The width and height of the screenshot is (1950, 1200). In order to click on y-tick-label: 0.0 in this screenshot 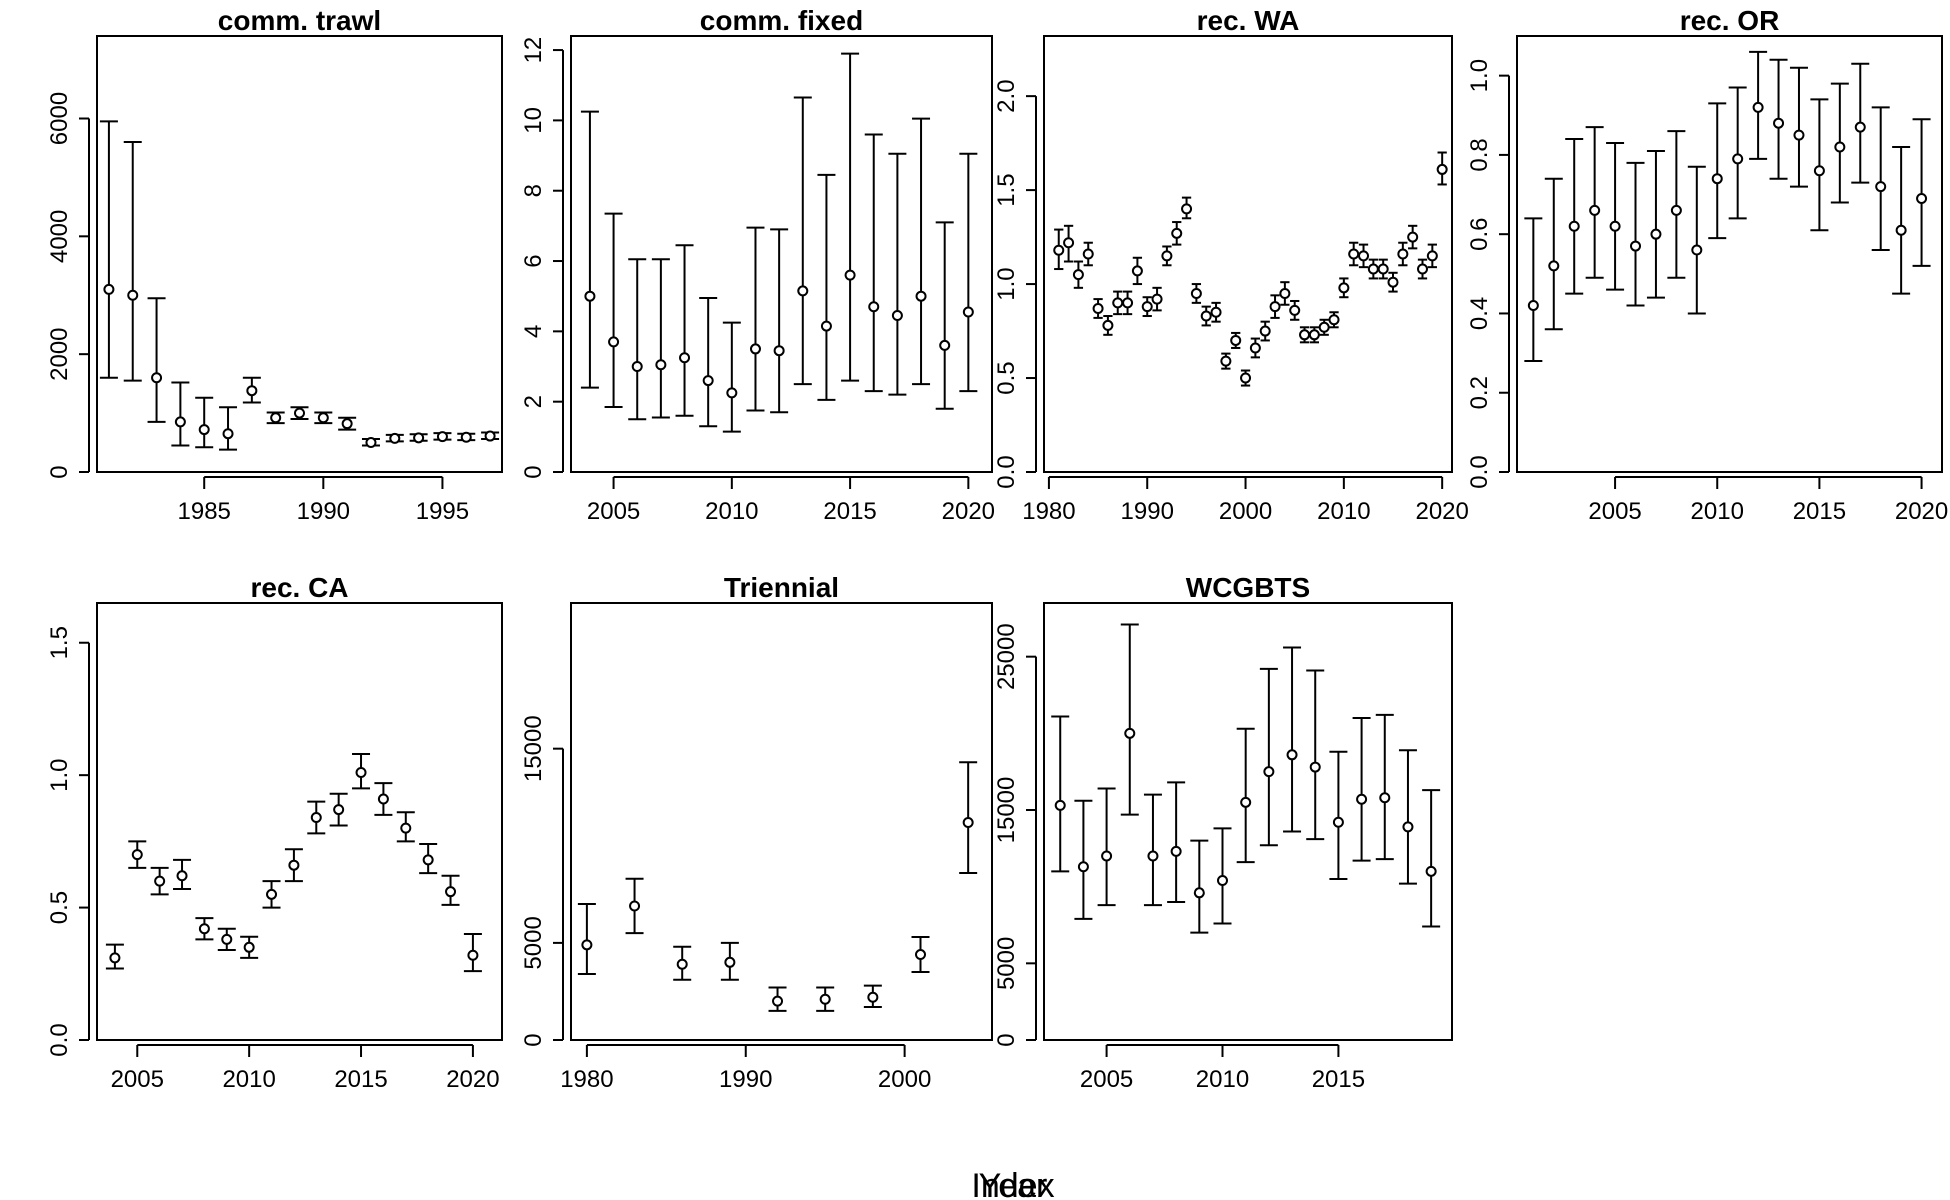, I will do `click(1006, 471)`.